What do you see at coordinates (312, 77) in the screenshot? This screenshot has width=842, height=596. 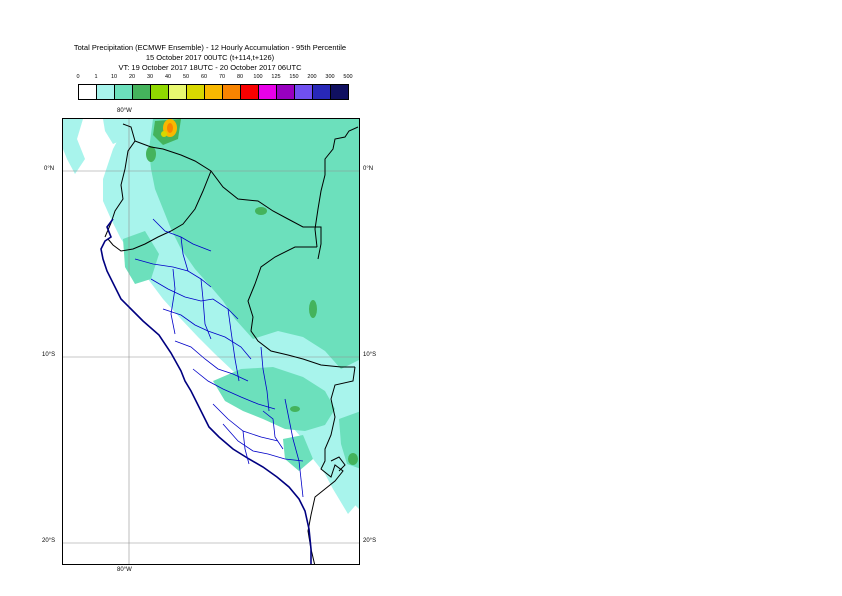 I see `legend-tick-label: 200` at bounding box center [312, 77].